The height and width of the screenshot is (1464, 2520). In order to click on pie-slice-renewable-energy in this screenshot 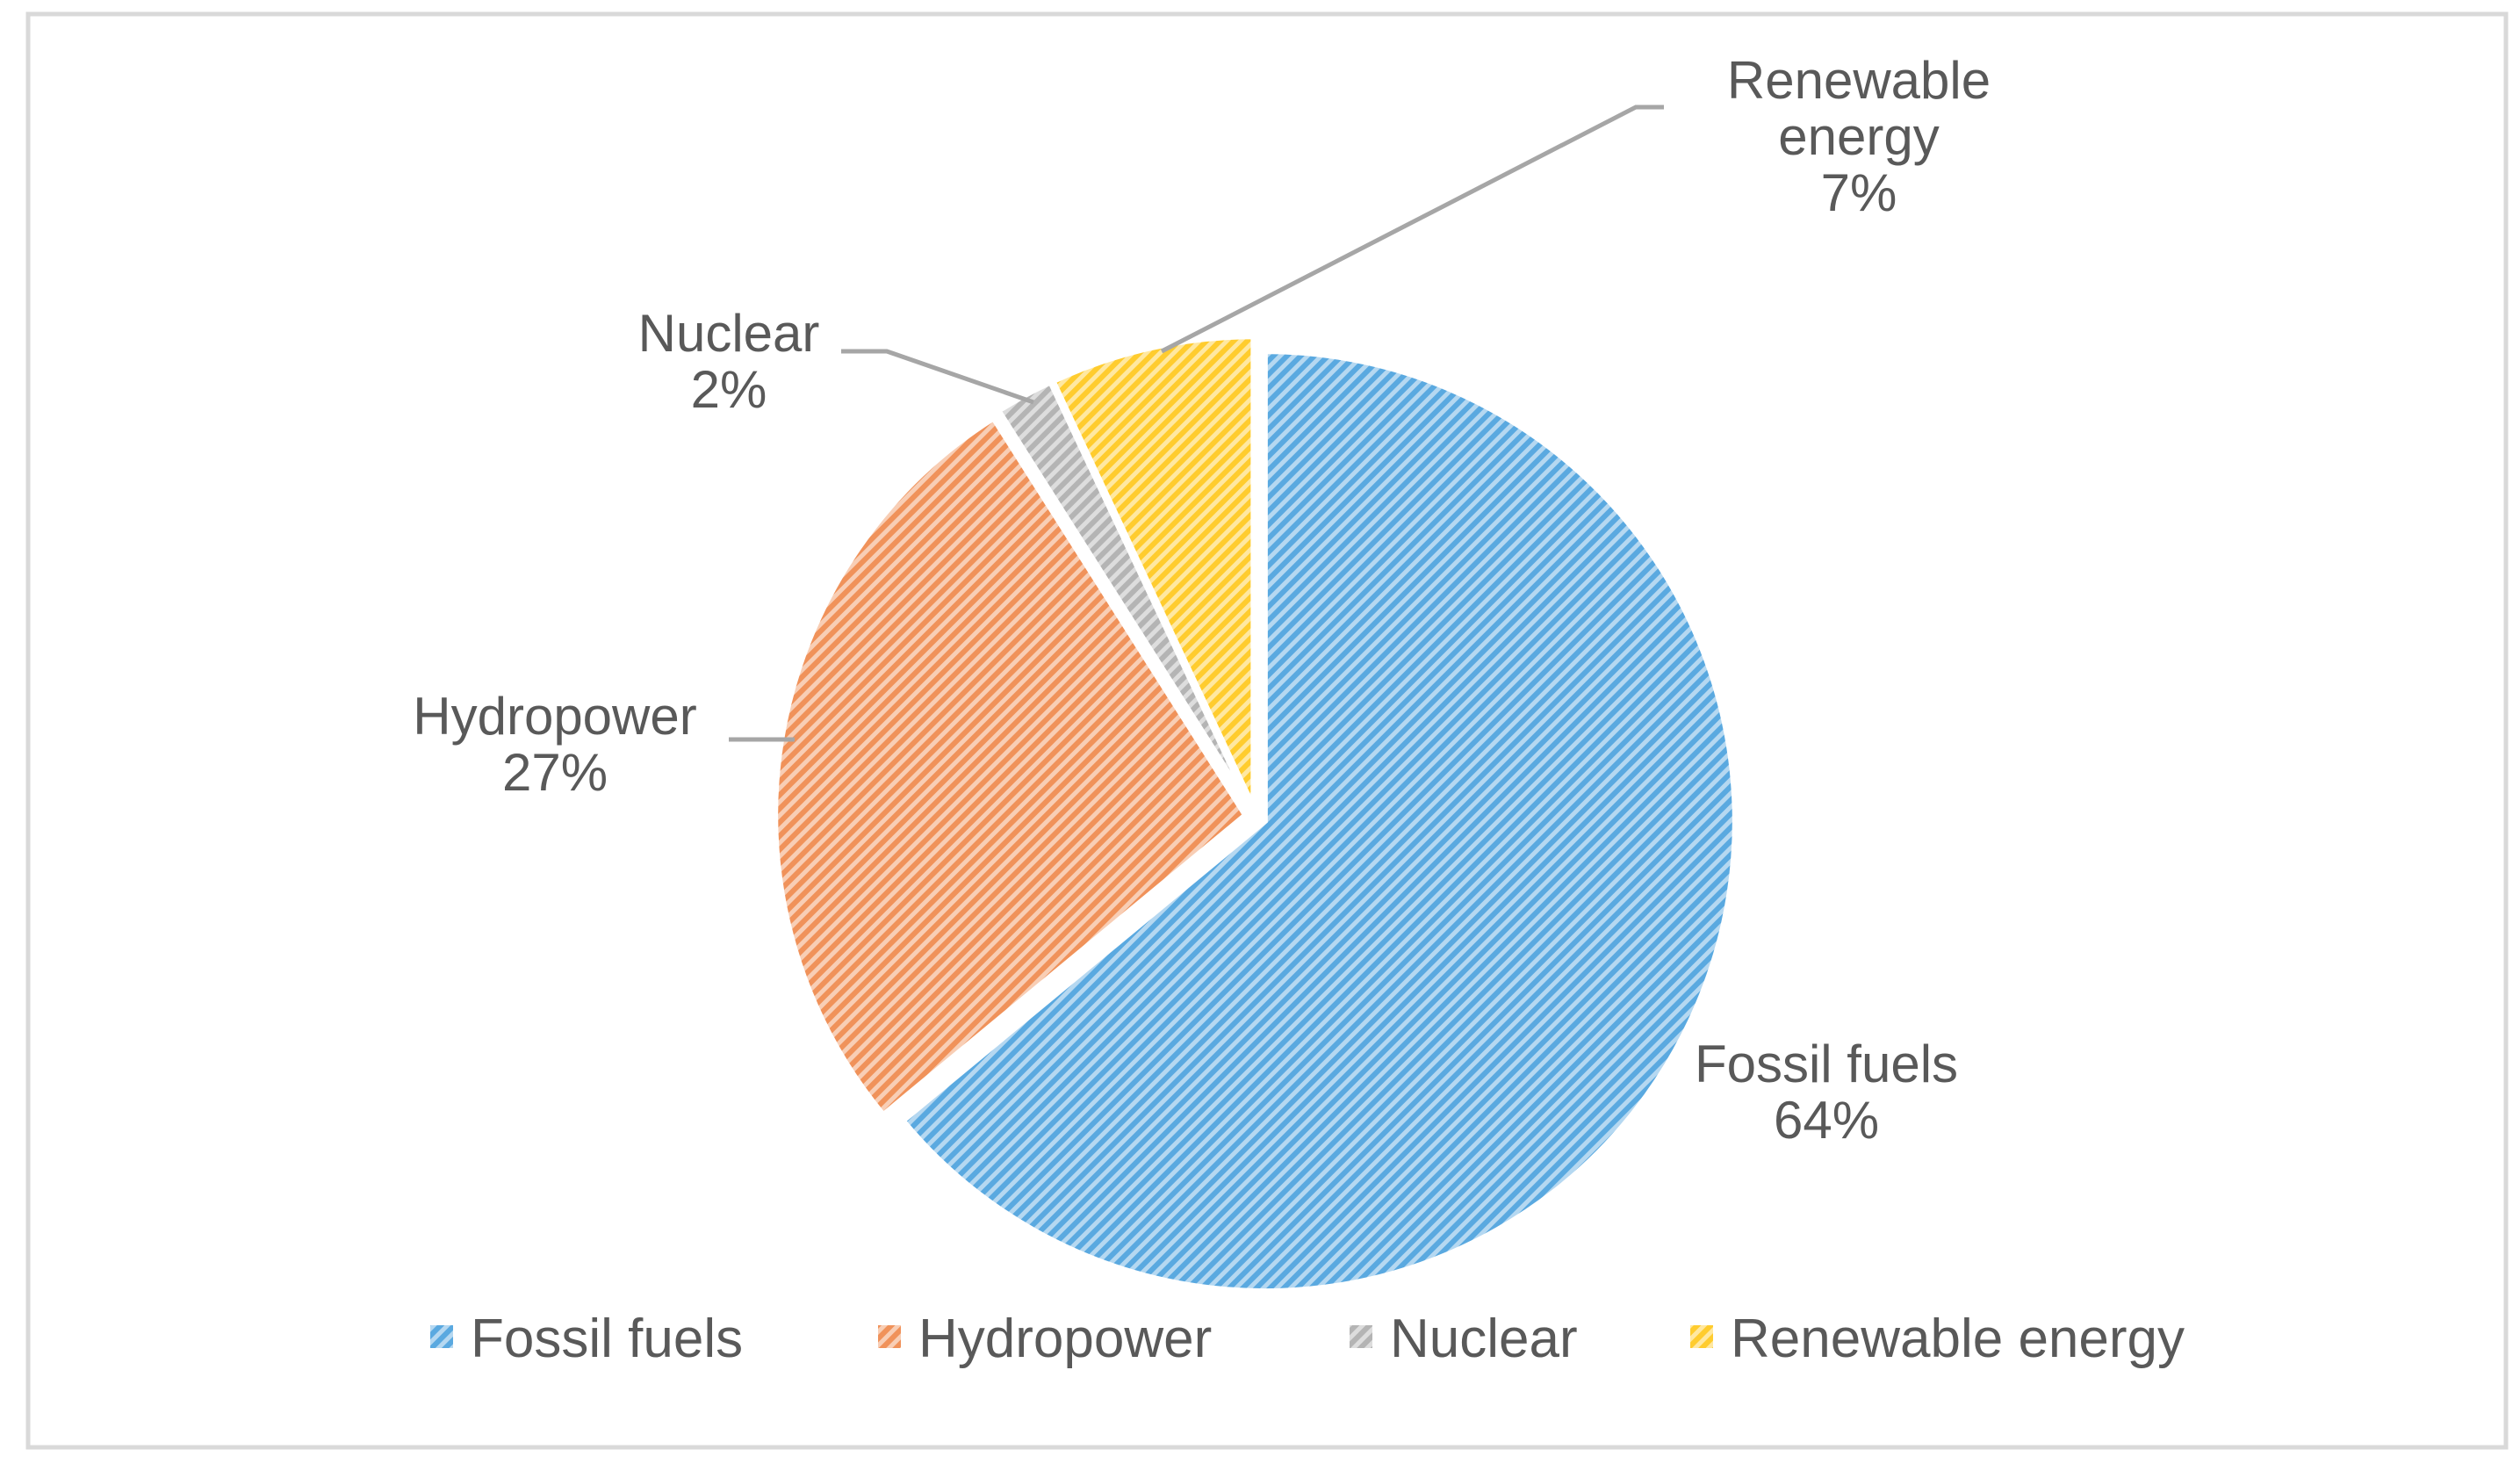, I will do `click(1152, 571)`.